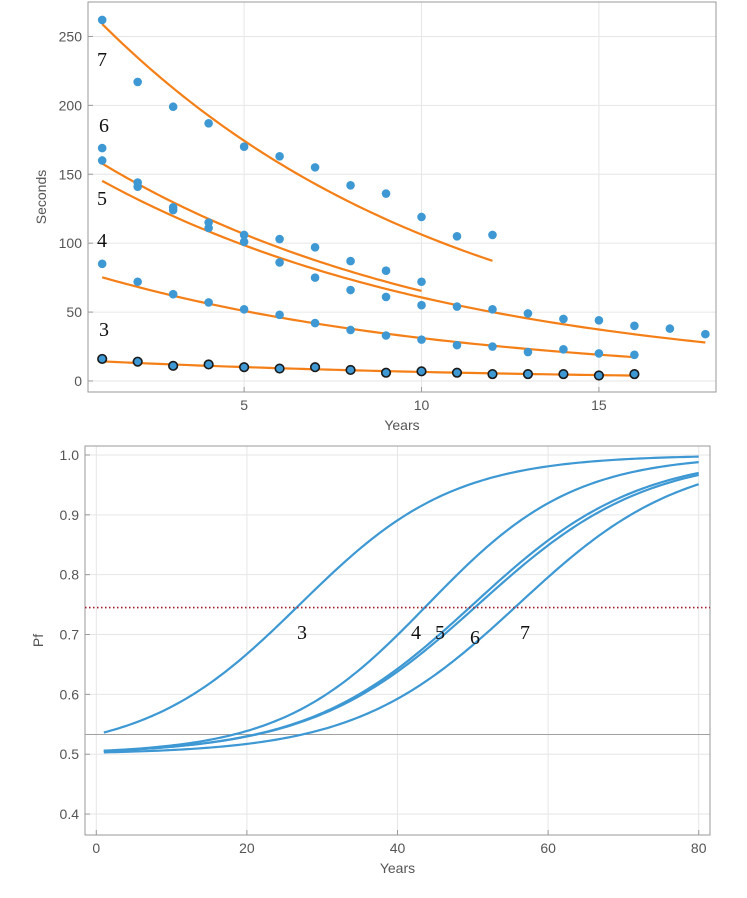 The height and width of the screenshot is (898, 747). I want to click on bottom-y-tick-label: 0.9, so click(70, 515).